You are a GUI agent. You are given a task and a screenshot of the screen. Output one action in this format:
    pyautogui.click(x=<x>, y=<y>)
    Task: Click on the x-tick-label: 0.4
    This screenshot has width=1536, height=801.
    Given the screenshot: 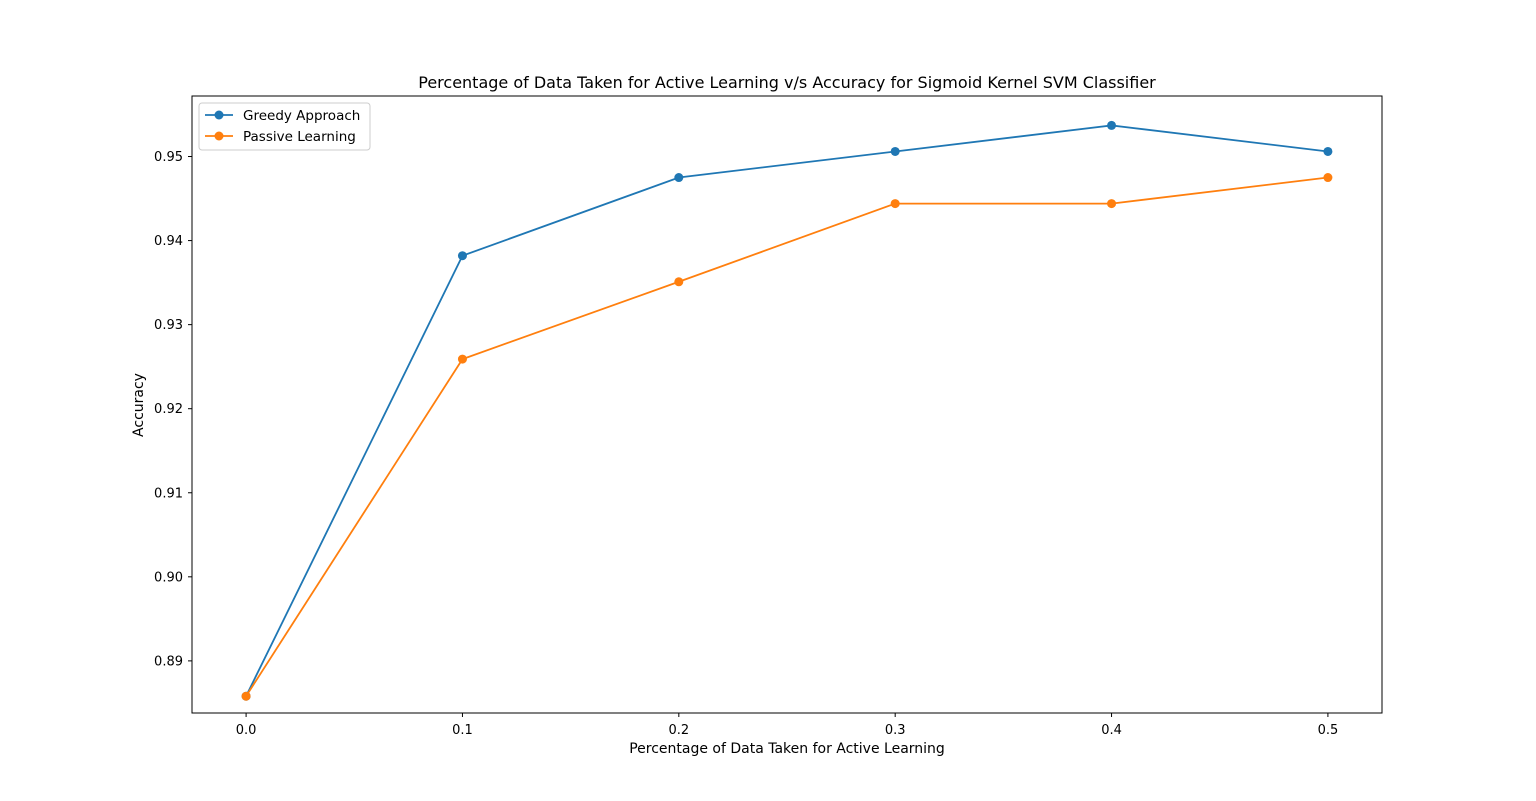 What is the action you would take?
    pyautogui.click(x=1111, y=730)
    